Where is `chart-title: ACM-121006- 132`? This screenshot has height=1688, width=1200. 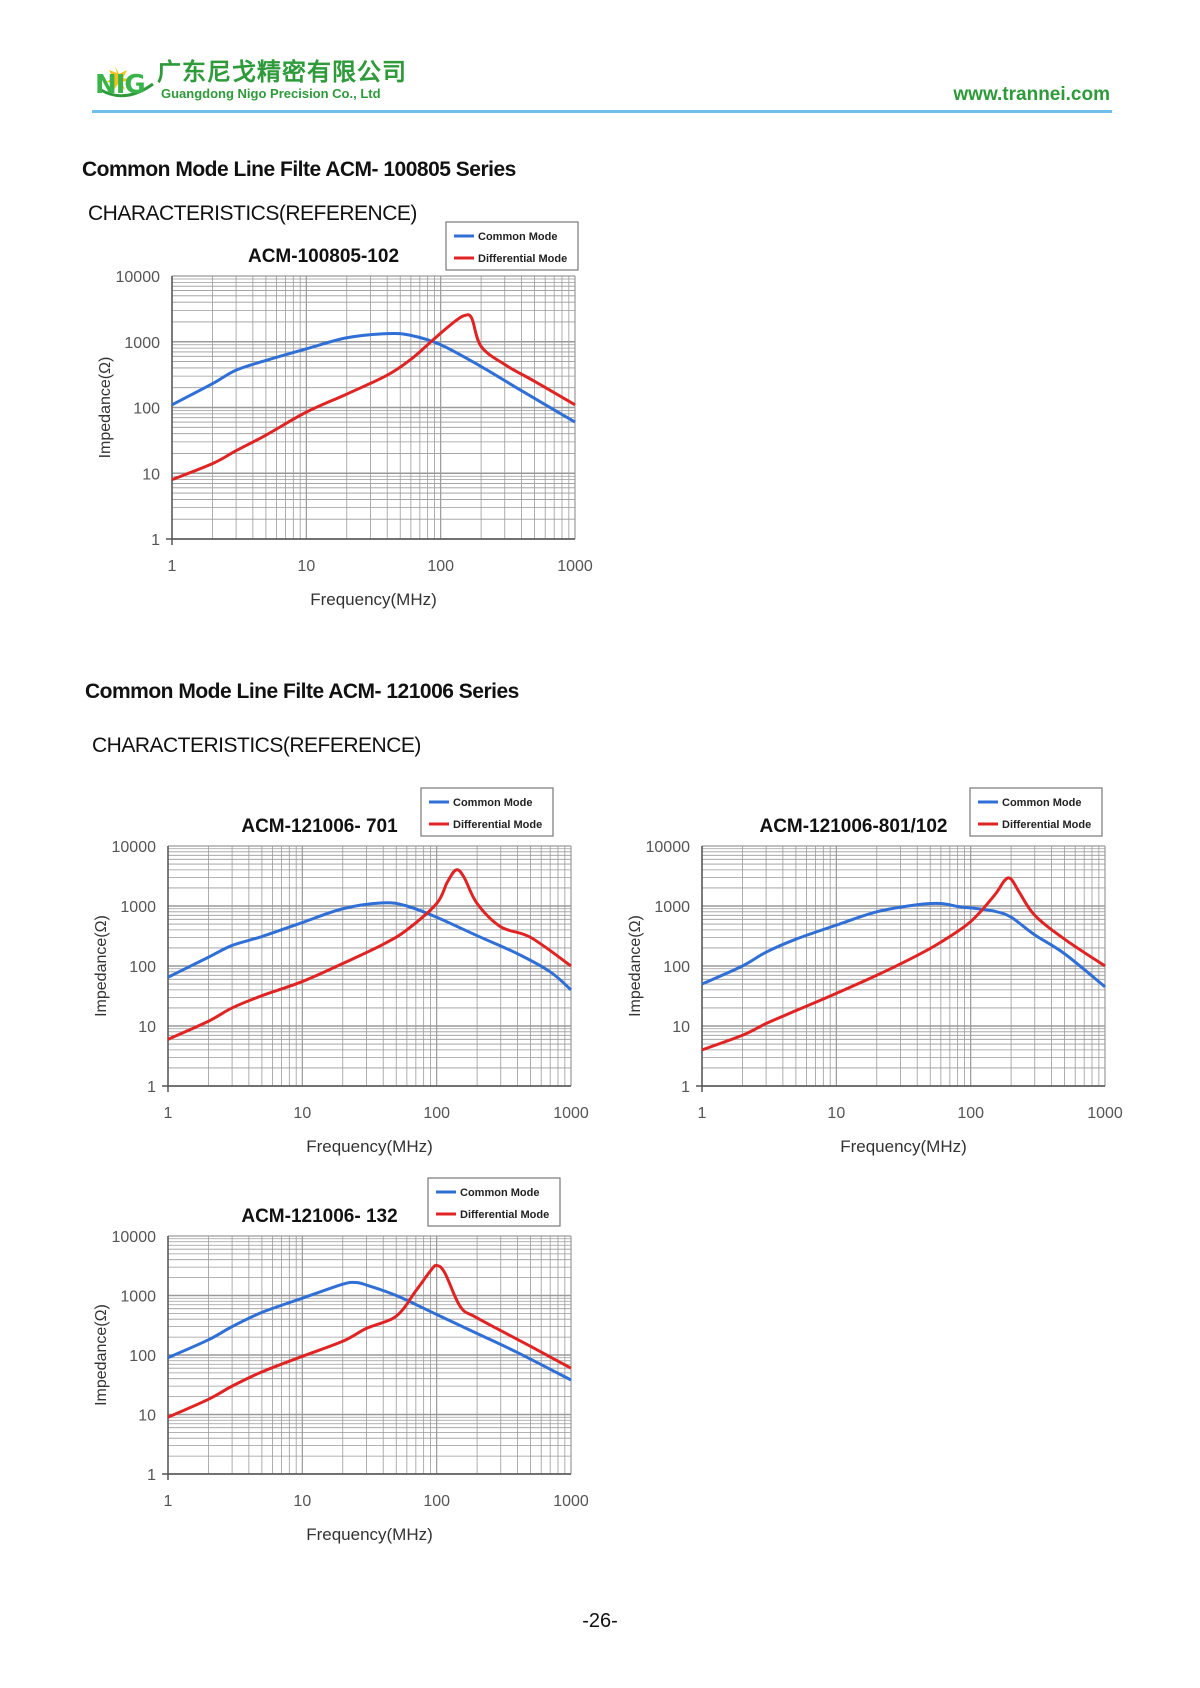 chart-title: ACM-121006- 132 is located at coordinates (319, 1216).